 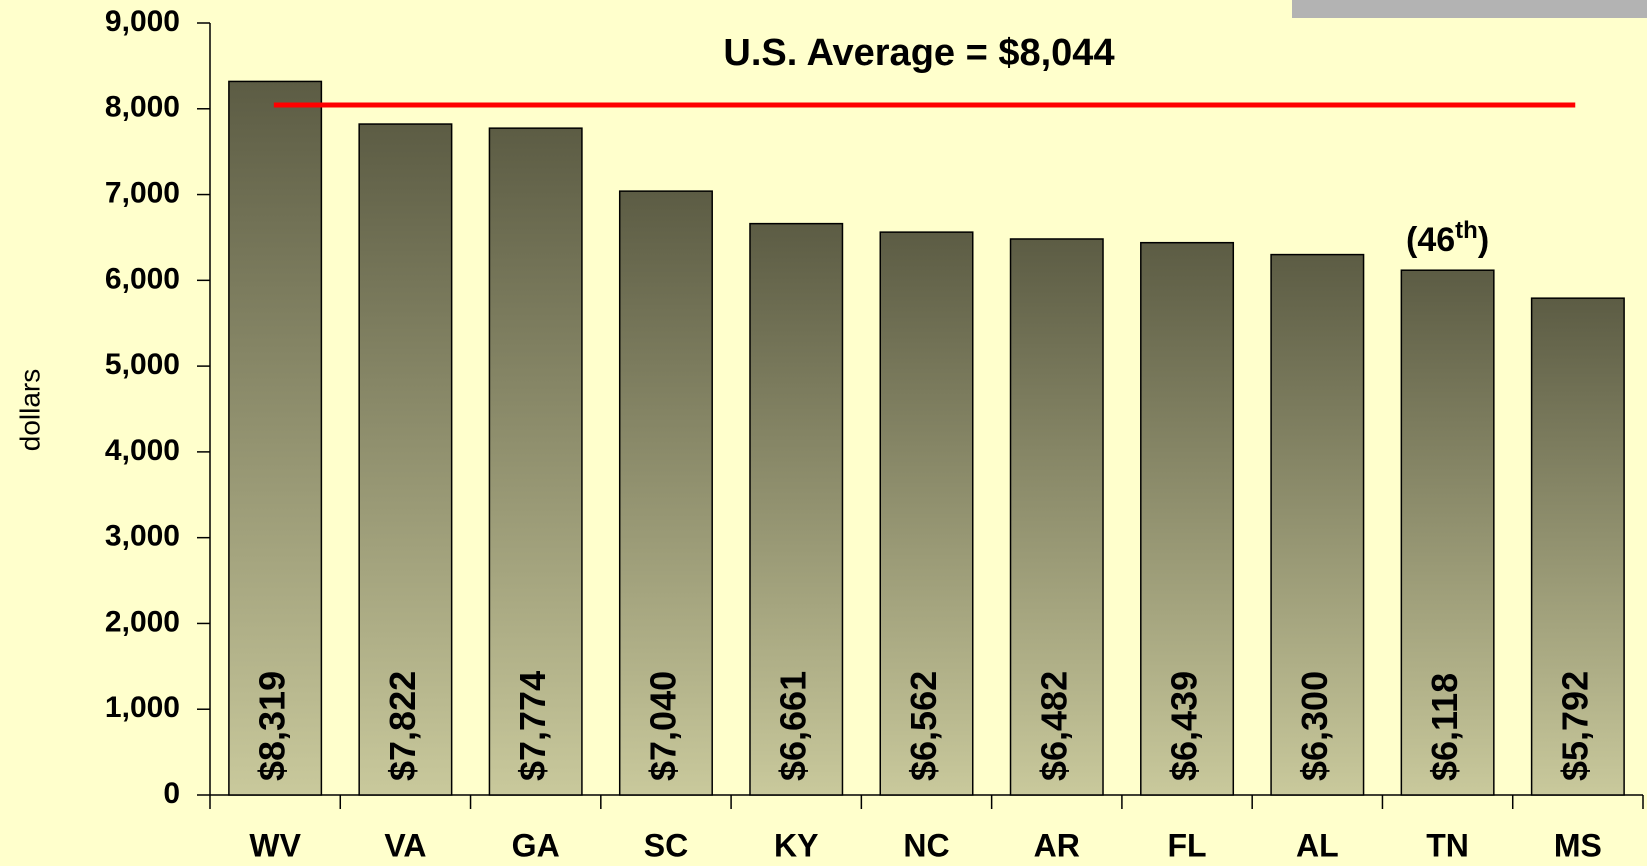 What do you see at coordinates (142, 536) in the screenshot?
I see `y-tick-label: 3,000` at bounding box center [142, 536].